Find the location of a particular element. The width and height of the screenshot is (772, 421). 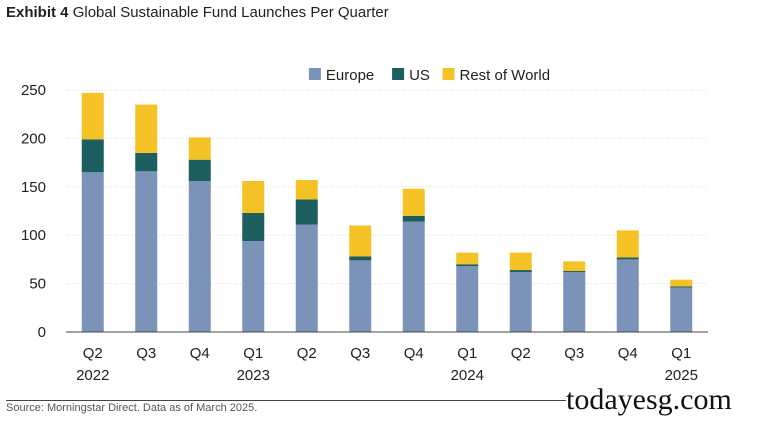

y-tick-label: 150 is located at coordinates (33, 187).